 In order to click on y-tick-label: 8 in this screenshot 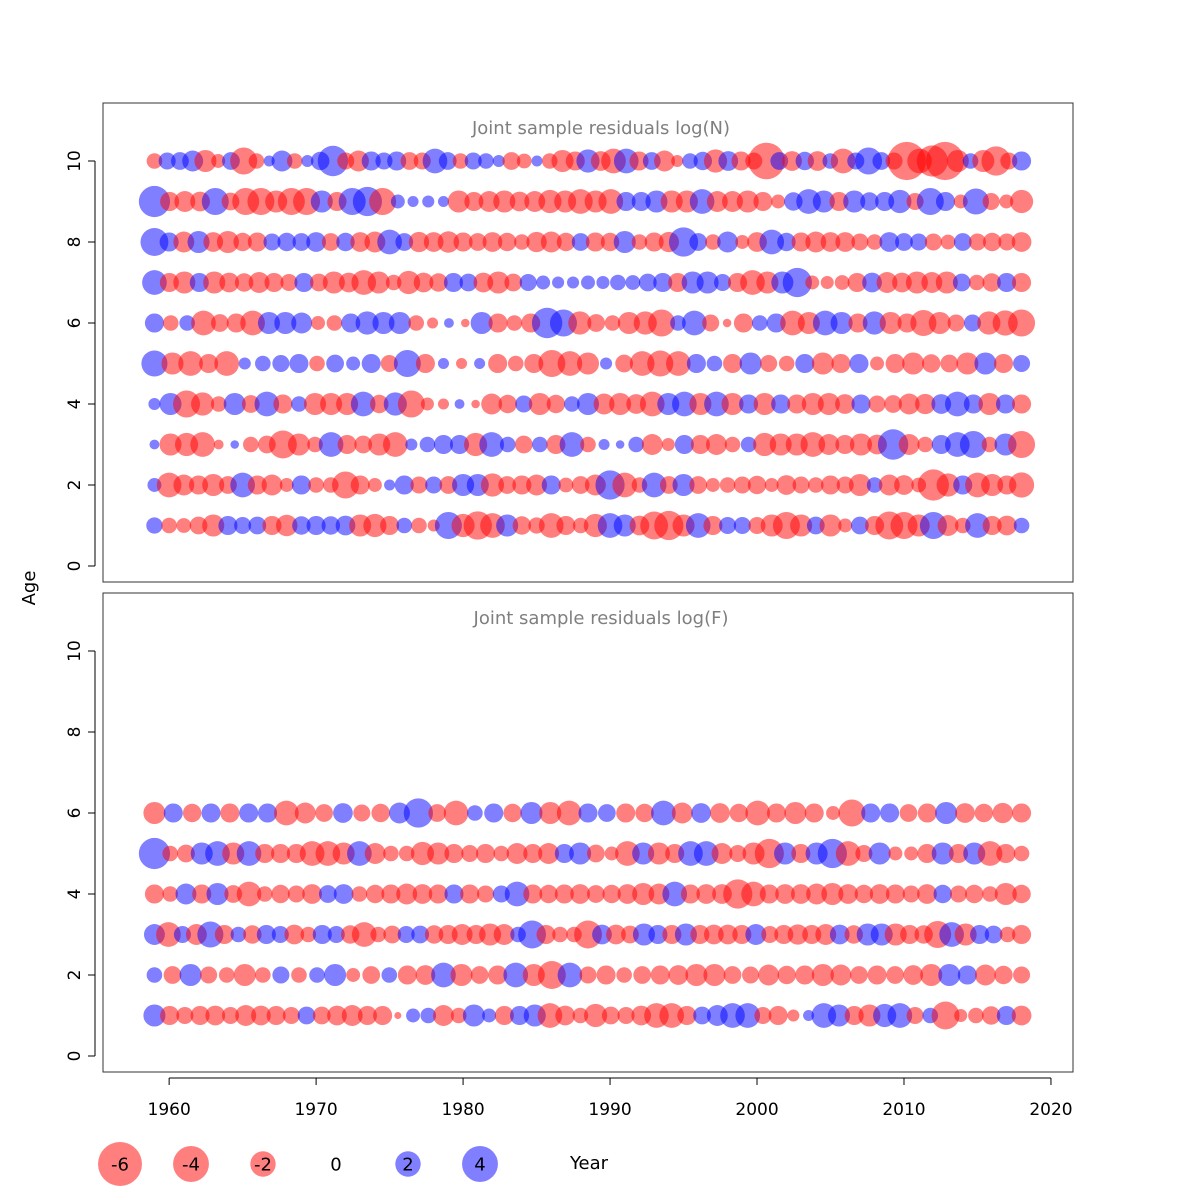, I will do `click(75, 732)`.